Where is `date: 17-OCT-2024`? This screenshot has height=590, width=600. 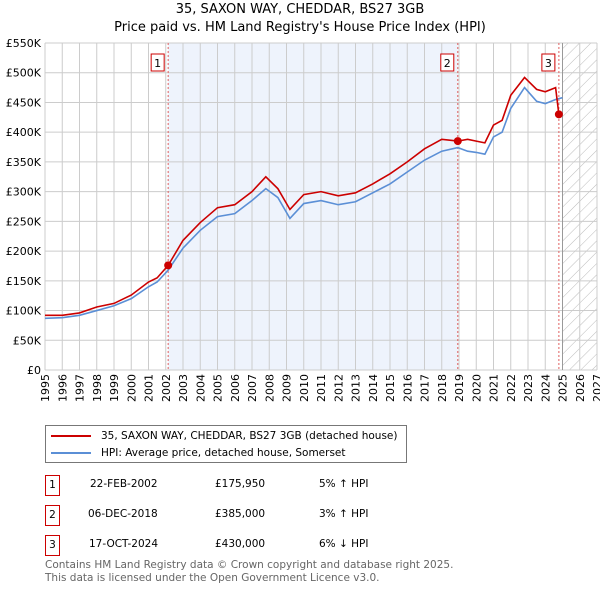 date: 17-OCT-2024 is located at coordinates (123, 544).